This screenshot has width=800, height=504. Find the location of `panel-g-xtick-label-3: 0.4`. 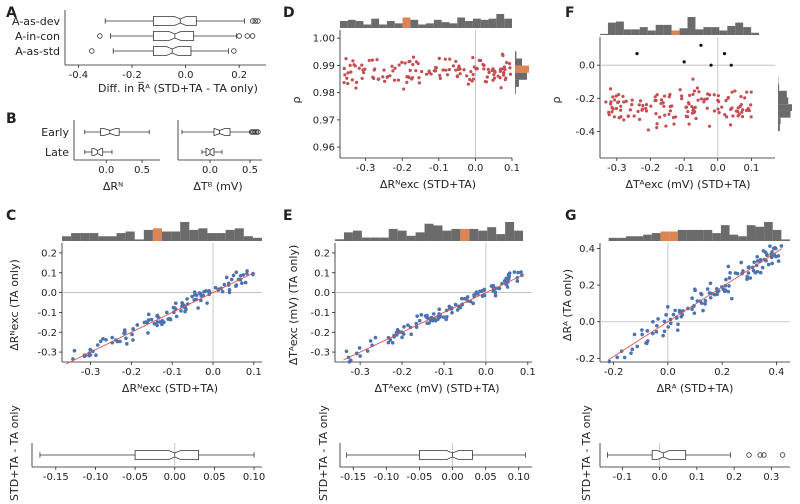

panel-g-xtick-label-3: 0.4 is located at coordinates (776, 372).